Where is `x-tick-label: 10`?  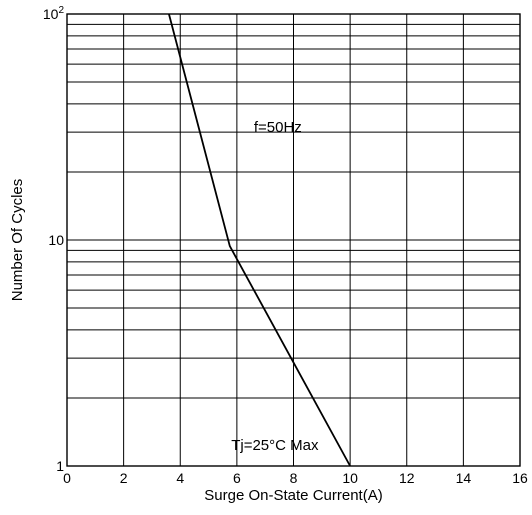 x-tick-label: 10 is located at coordinates (350, 478).